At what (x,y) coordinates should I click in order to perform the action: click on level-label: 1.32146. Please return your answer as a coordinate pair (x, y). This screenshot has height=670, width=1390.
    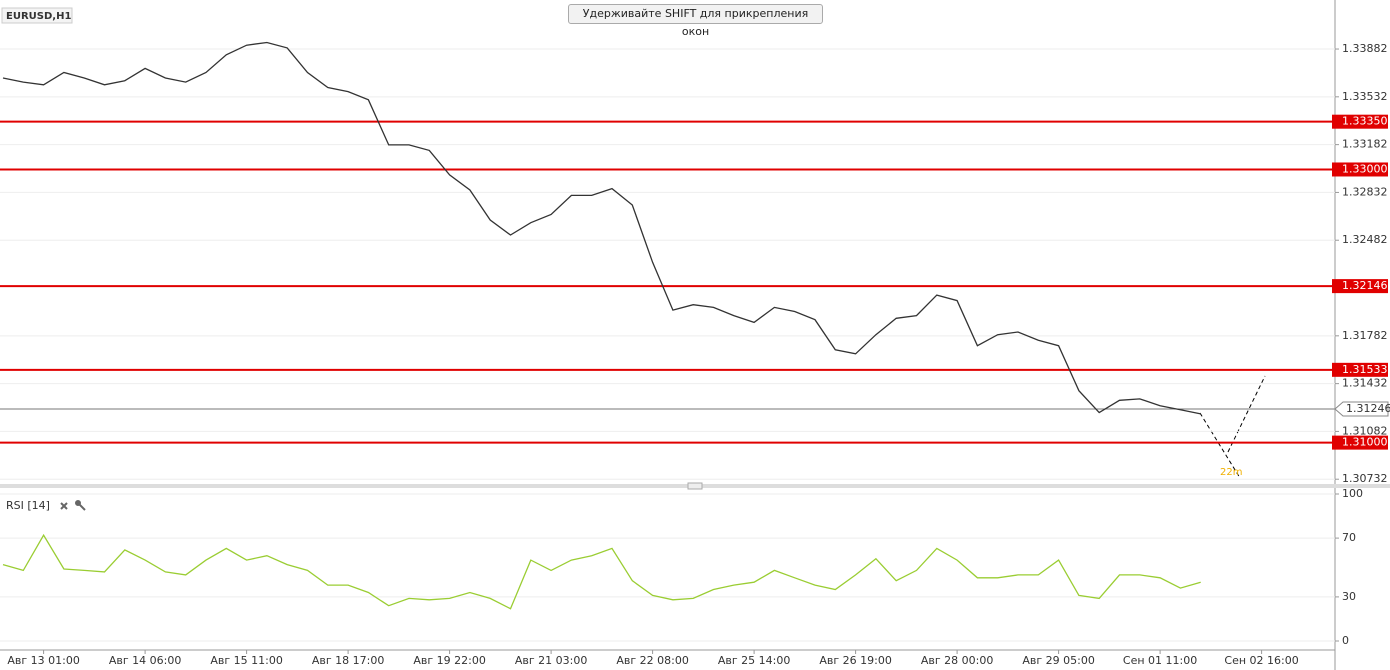
    Looking at the image, I should click on (1365, 285).